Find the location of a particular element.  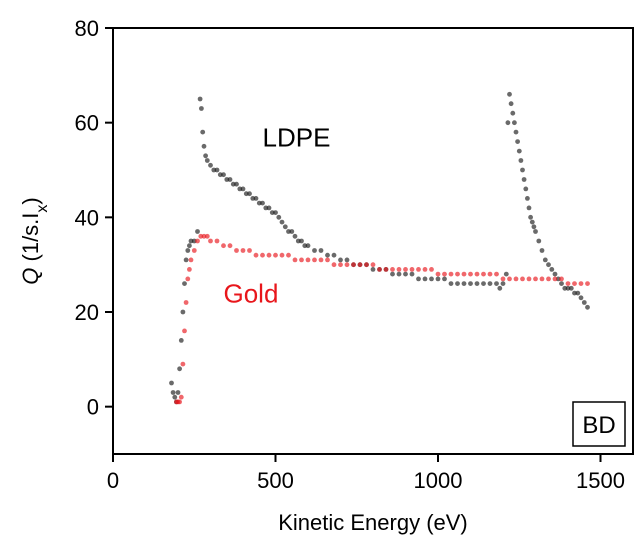

y-axis-symbol: Q is located at coordinates (30, 276).